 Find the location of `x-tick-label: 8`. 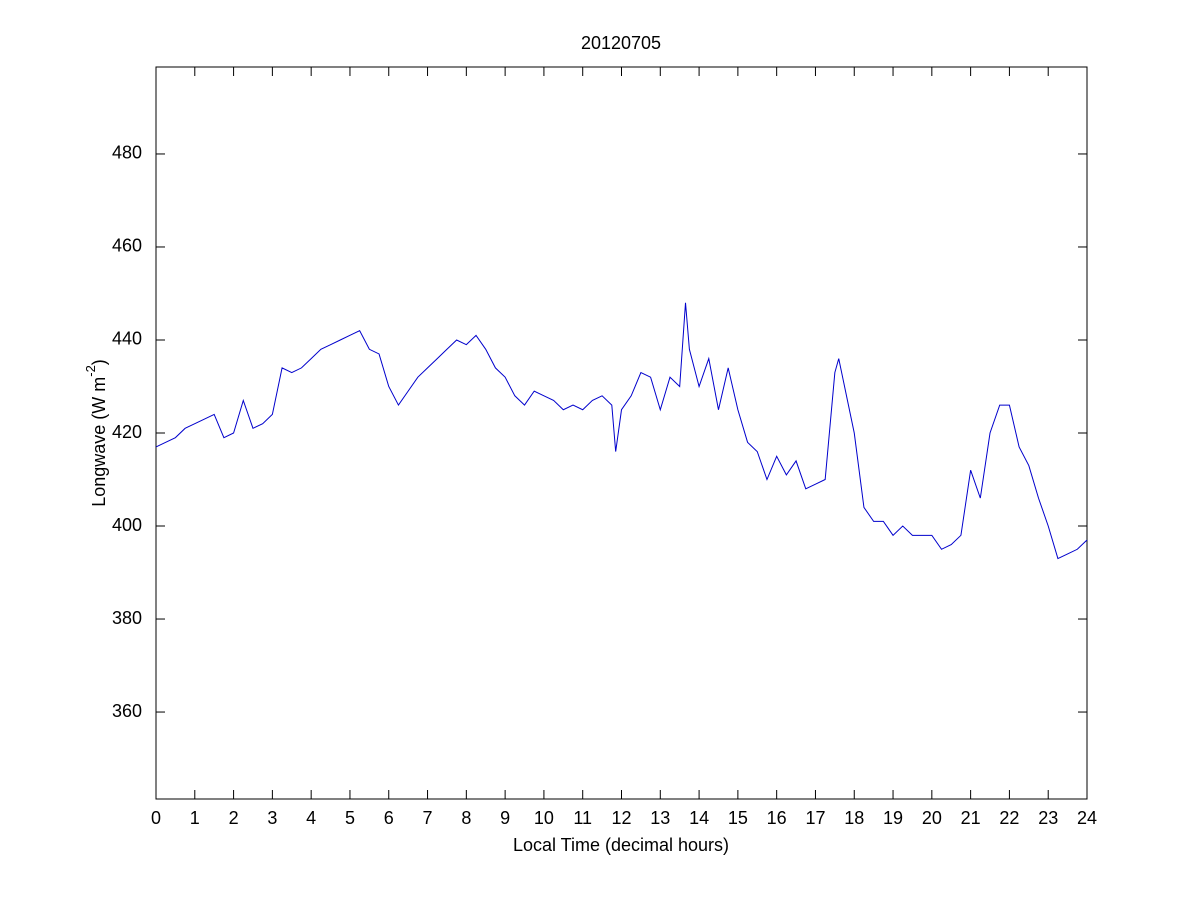

x-tick-label: 8 is located at coordinates (466, 818).